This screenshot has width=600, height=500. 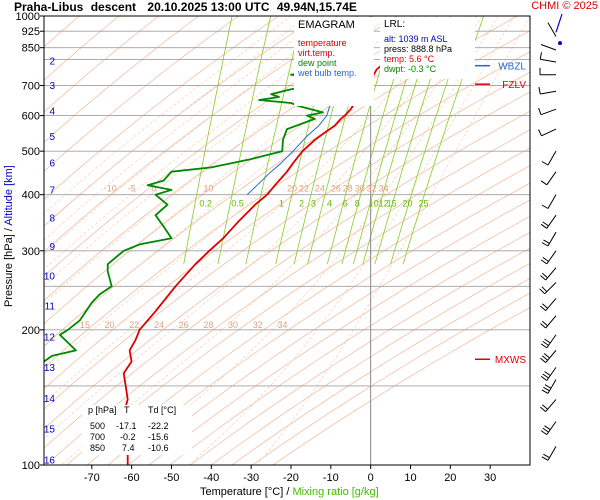 What do you see at coordinates (50, 430) in the screenshot?
I see `altitude-label: 15` at bounding box center [50, 430].